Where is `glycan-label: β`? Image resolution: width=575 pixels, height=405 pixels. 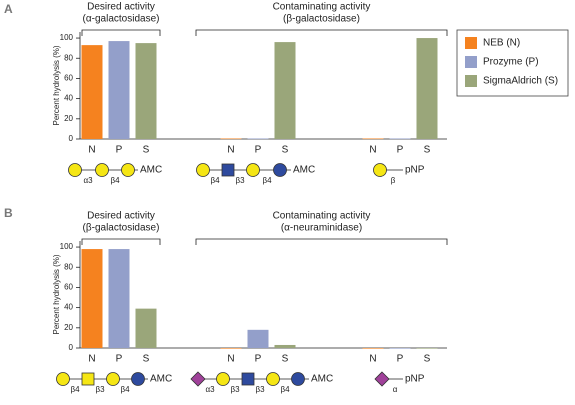 glycan-label: β is located at coordinates (393, 180).